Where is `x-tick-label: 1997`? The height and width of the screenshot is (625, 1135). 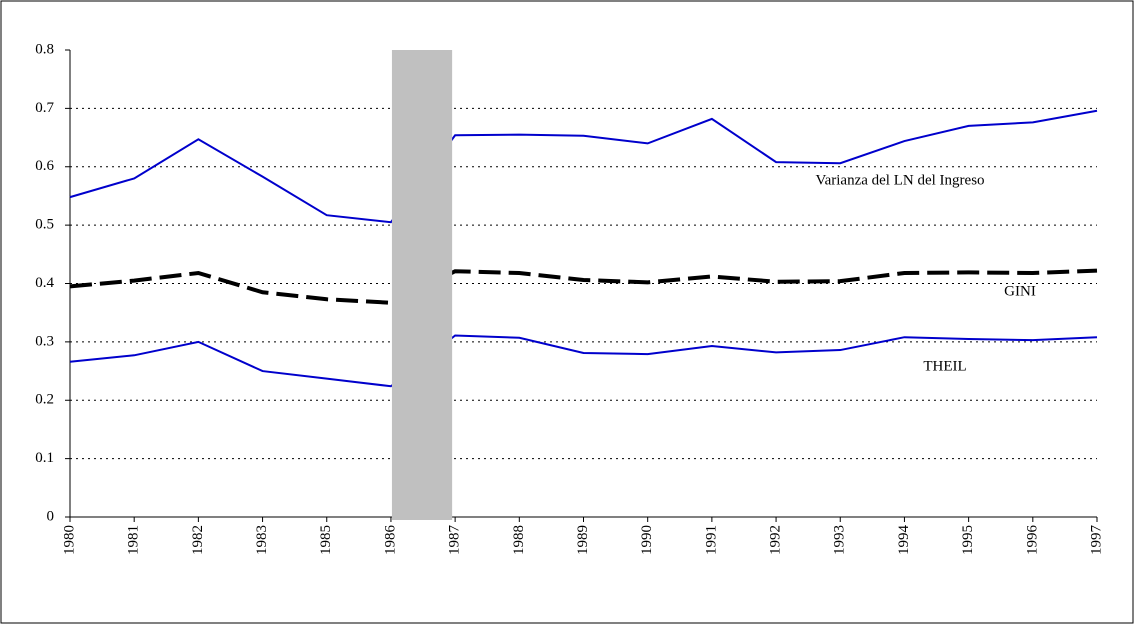 x-tick-label: 1997 is located at coordinates (1096, 540).